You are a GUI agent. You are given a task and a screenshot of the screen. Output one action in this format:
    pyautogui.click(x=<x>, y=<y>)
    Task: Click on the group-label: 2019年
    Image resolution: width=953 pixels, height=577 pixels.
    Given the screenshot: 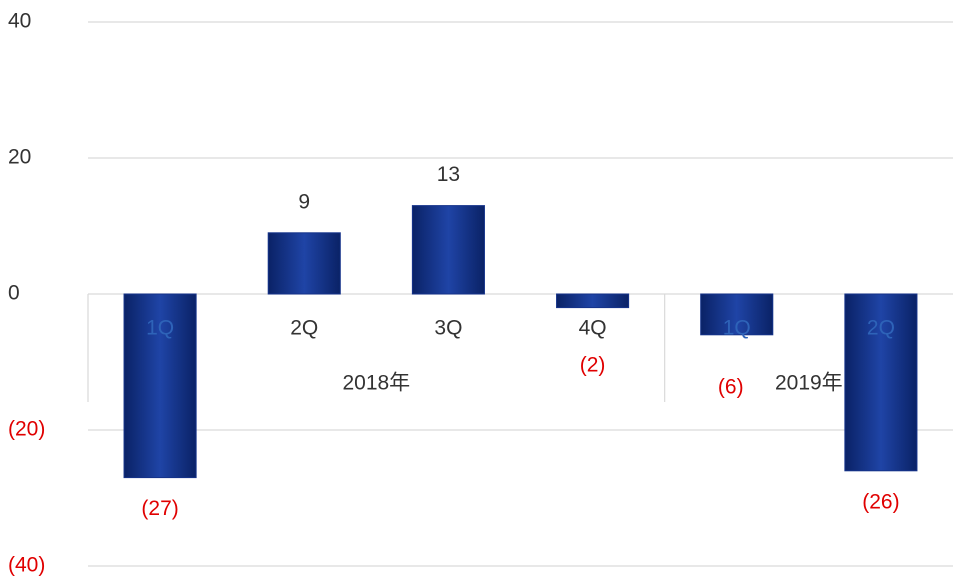 What is the action you would take?
    pyautogui.click(x=809, y=383)
    